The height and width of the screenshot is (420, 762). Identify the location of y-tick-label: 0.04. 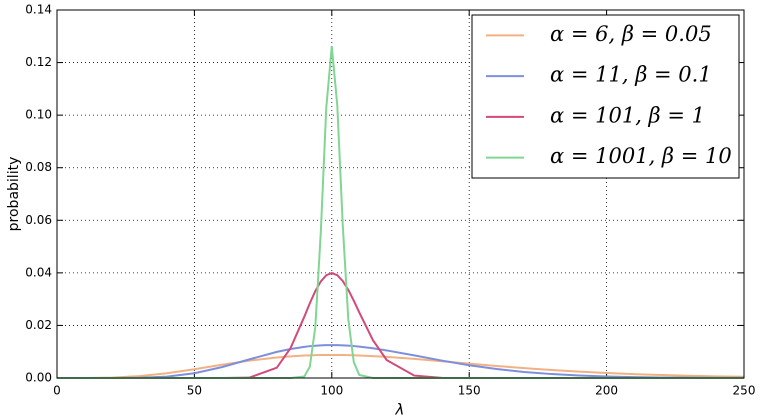
(38, 272).